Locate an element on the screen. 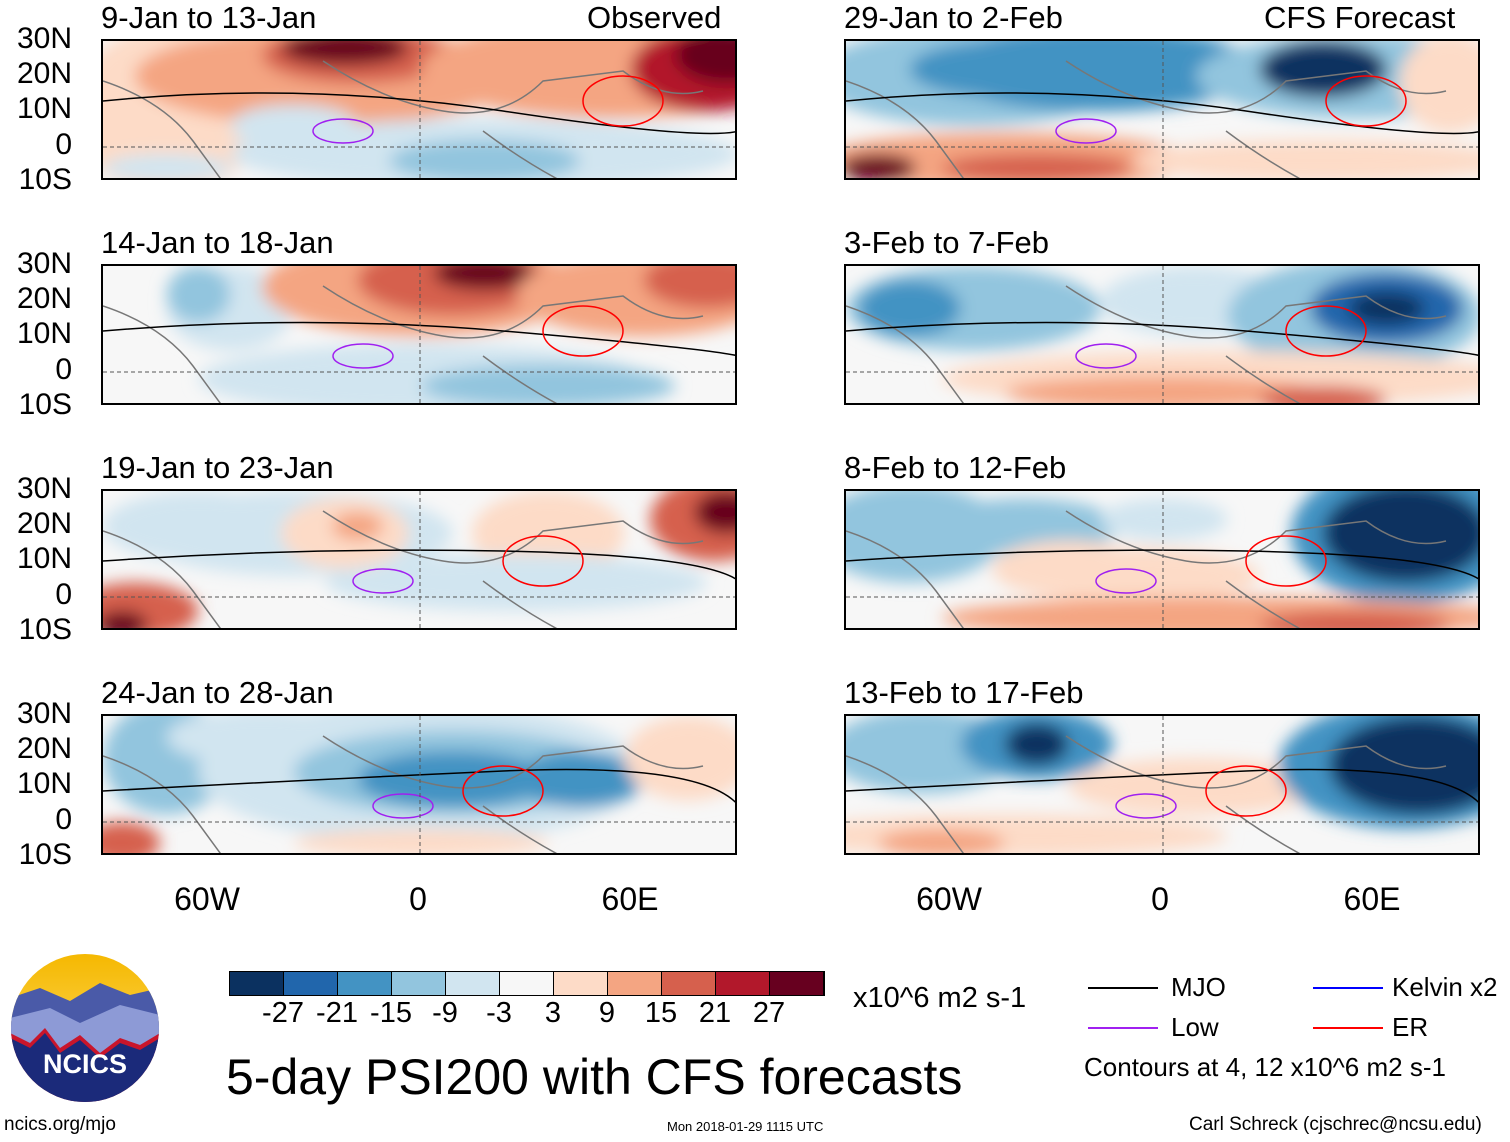 This screenshot has width=1510, height=1142. mjo-legend-line is located at coordinates (1123, 988).